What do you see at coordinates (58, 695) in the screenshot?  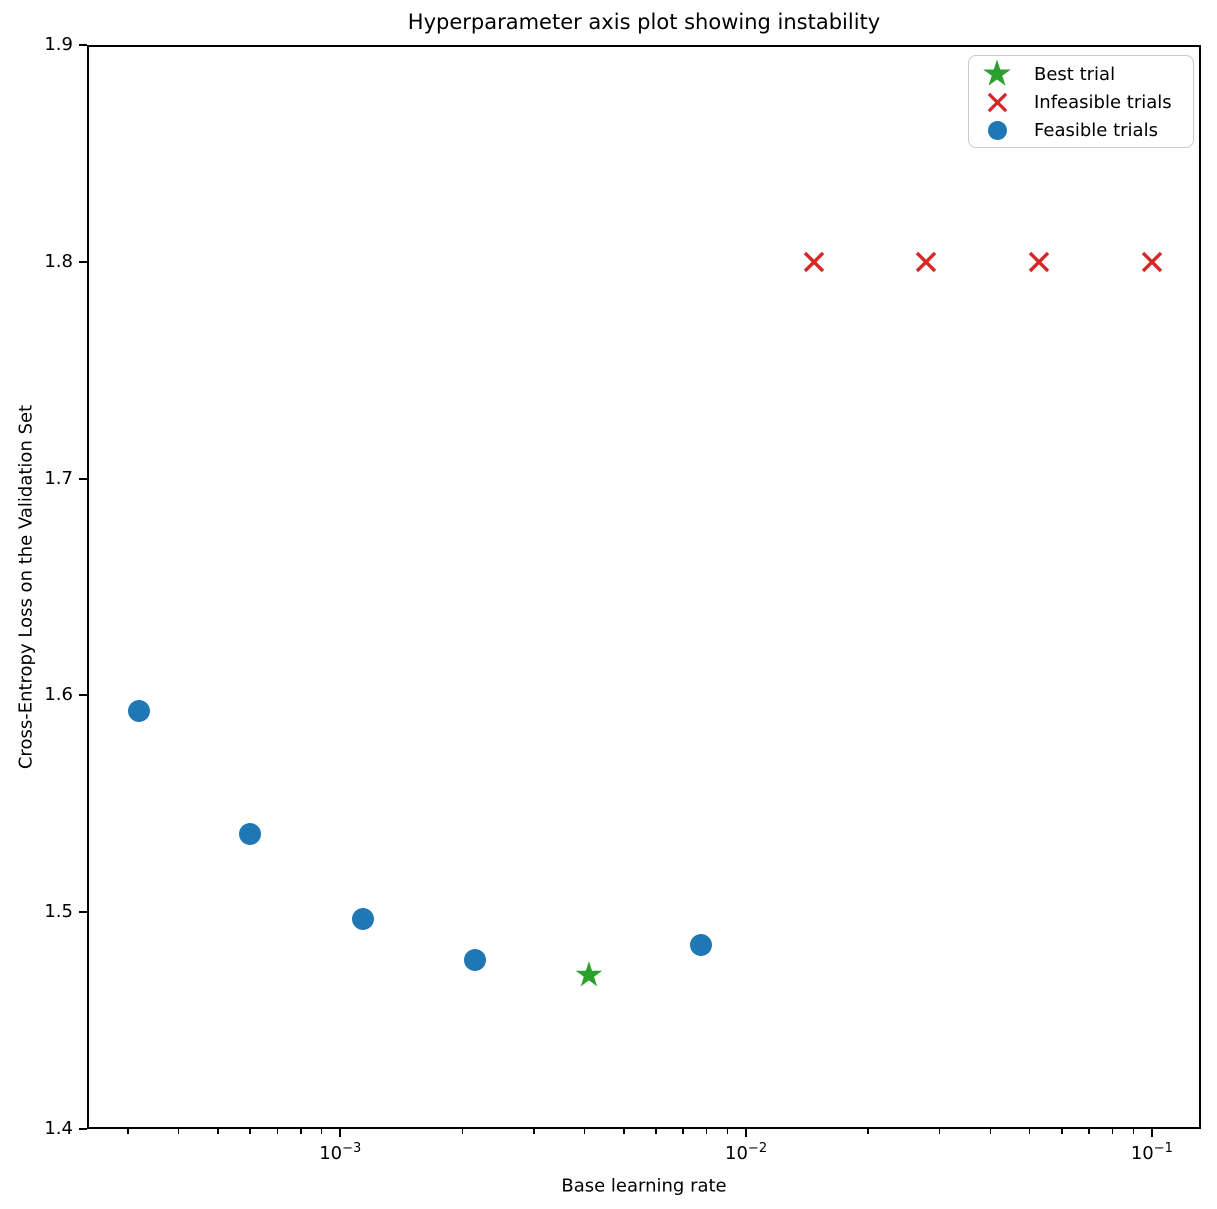 I see `y-tick-label: 1.6` at bounding box center [58, 695].